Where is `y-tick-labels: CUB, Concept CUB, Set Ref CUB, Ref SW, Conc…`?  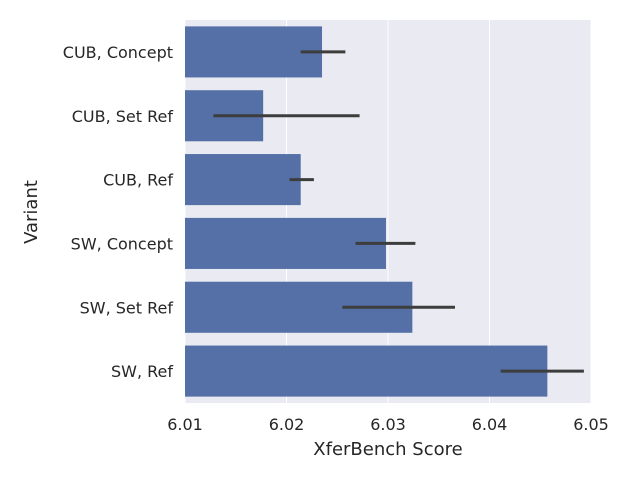
y-tick-labels: CUB, Concept CUB, Set Ref CUB, Ref SW, Conc… is located at coordinates (118, 212).